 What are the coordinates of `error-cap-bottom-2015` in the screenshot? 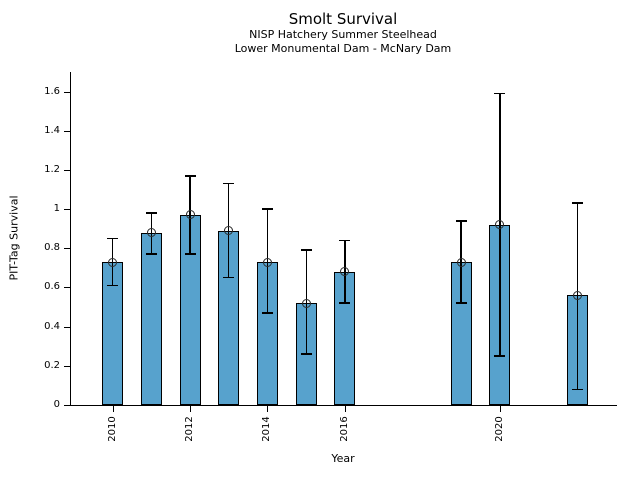 It's located at (306, 354).